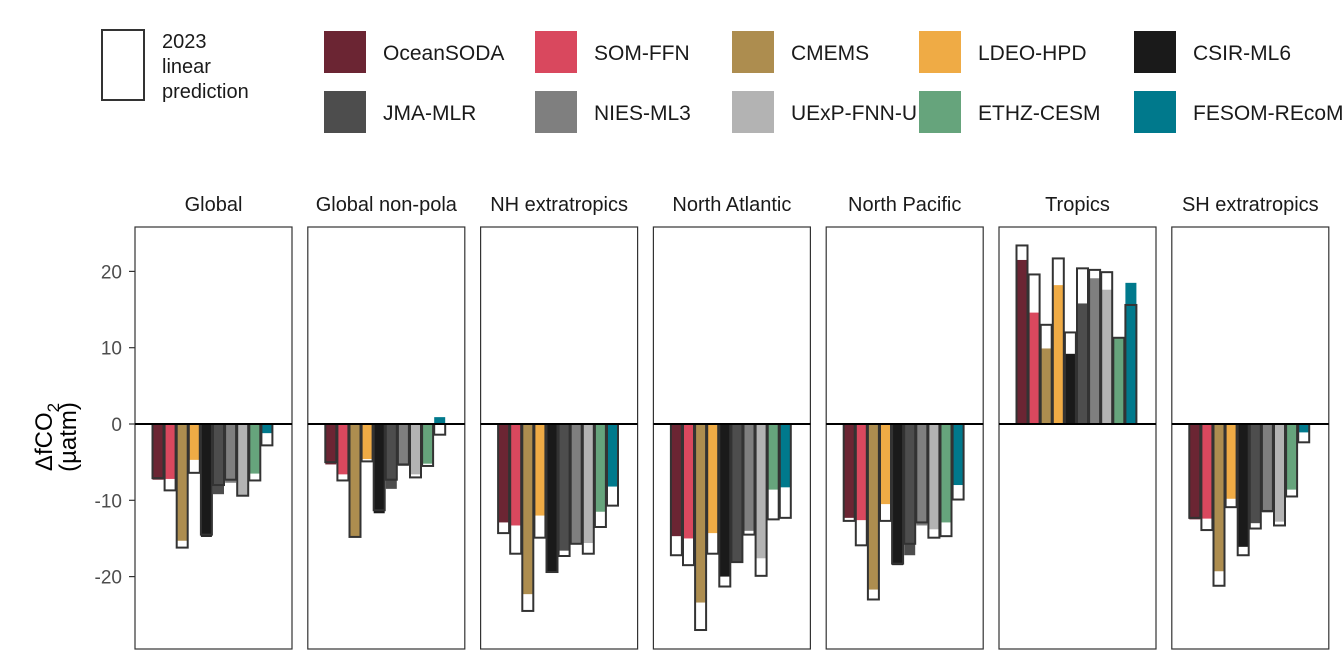  What do you see at coordinates (1077, 422) in the screenshot?
I see `facet-tropics: Tropics` at bounding box center [1077, 422].